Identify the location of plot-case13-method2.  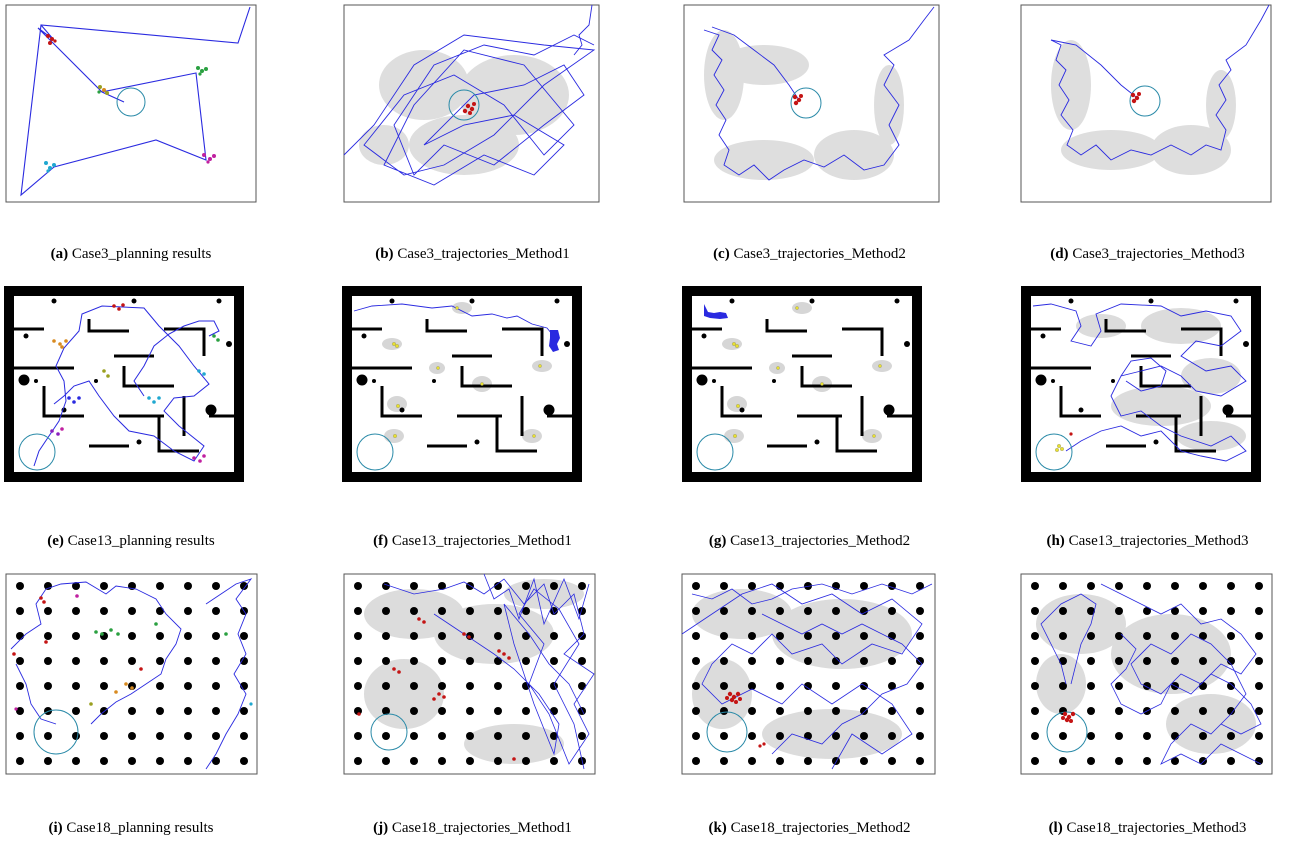
(802, 384).